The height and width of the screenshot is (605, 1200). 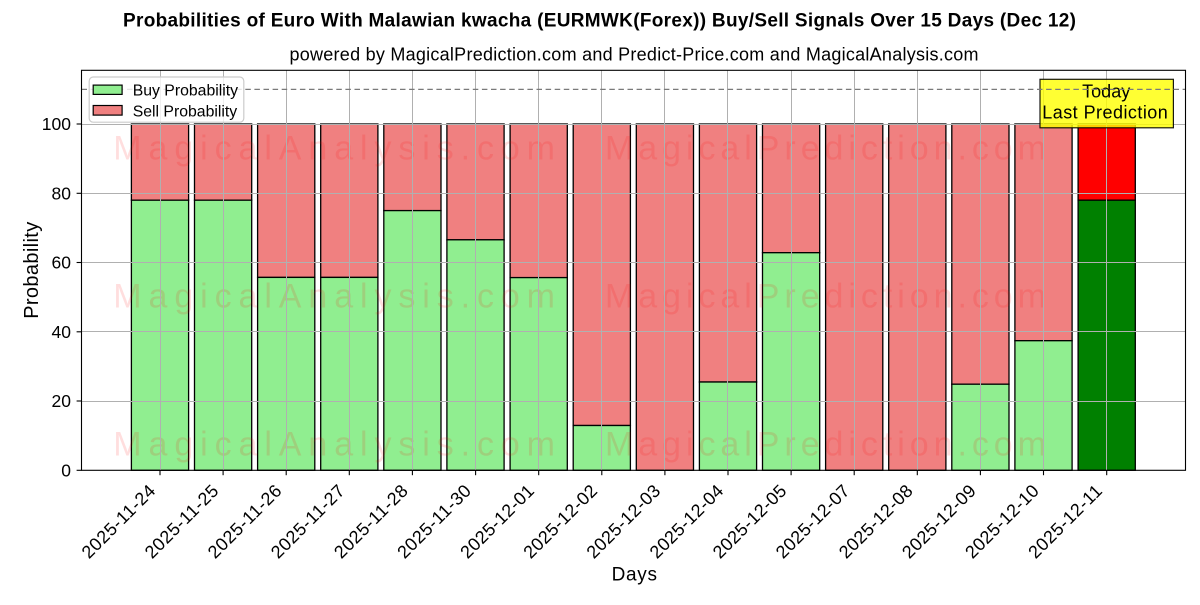 I want to click on svg-text: Probability, so click(x=32, y=270).